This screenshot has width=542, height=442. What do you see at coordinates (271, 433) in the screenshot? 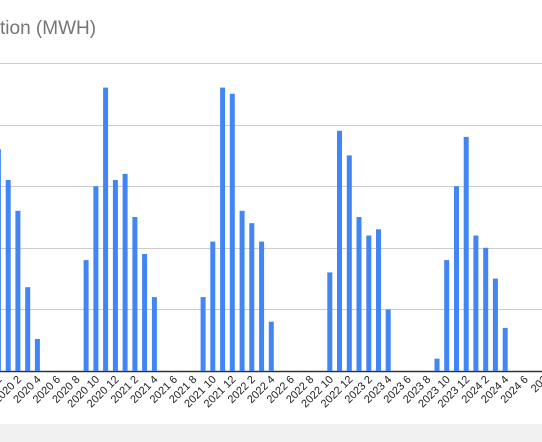
I see `chart-footer-strip` at bounding box center [271, 433].